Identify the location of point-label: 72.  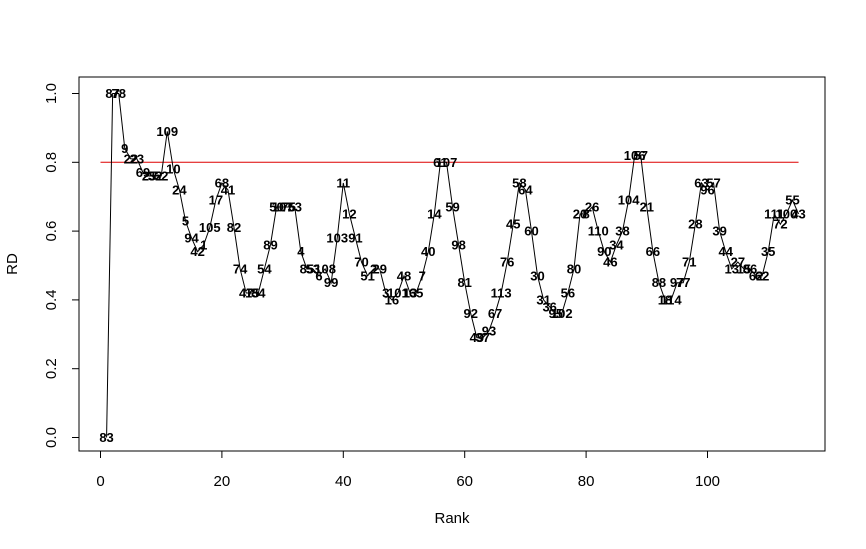
(780, 224).